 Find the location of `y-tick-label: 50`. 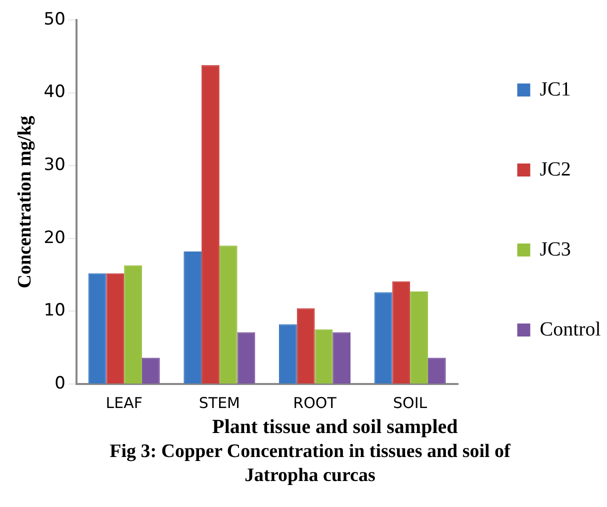

y-tick-label: 50 is located at coordinates (55, 19).